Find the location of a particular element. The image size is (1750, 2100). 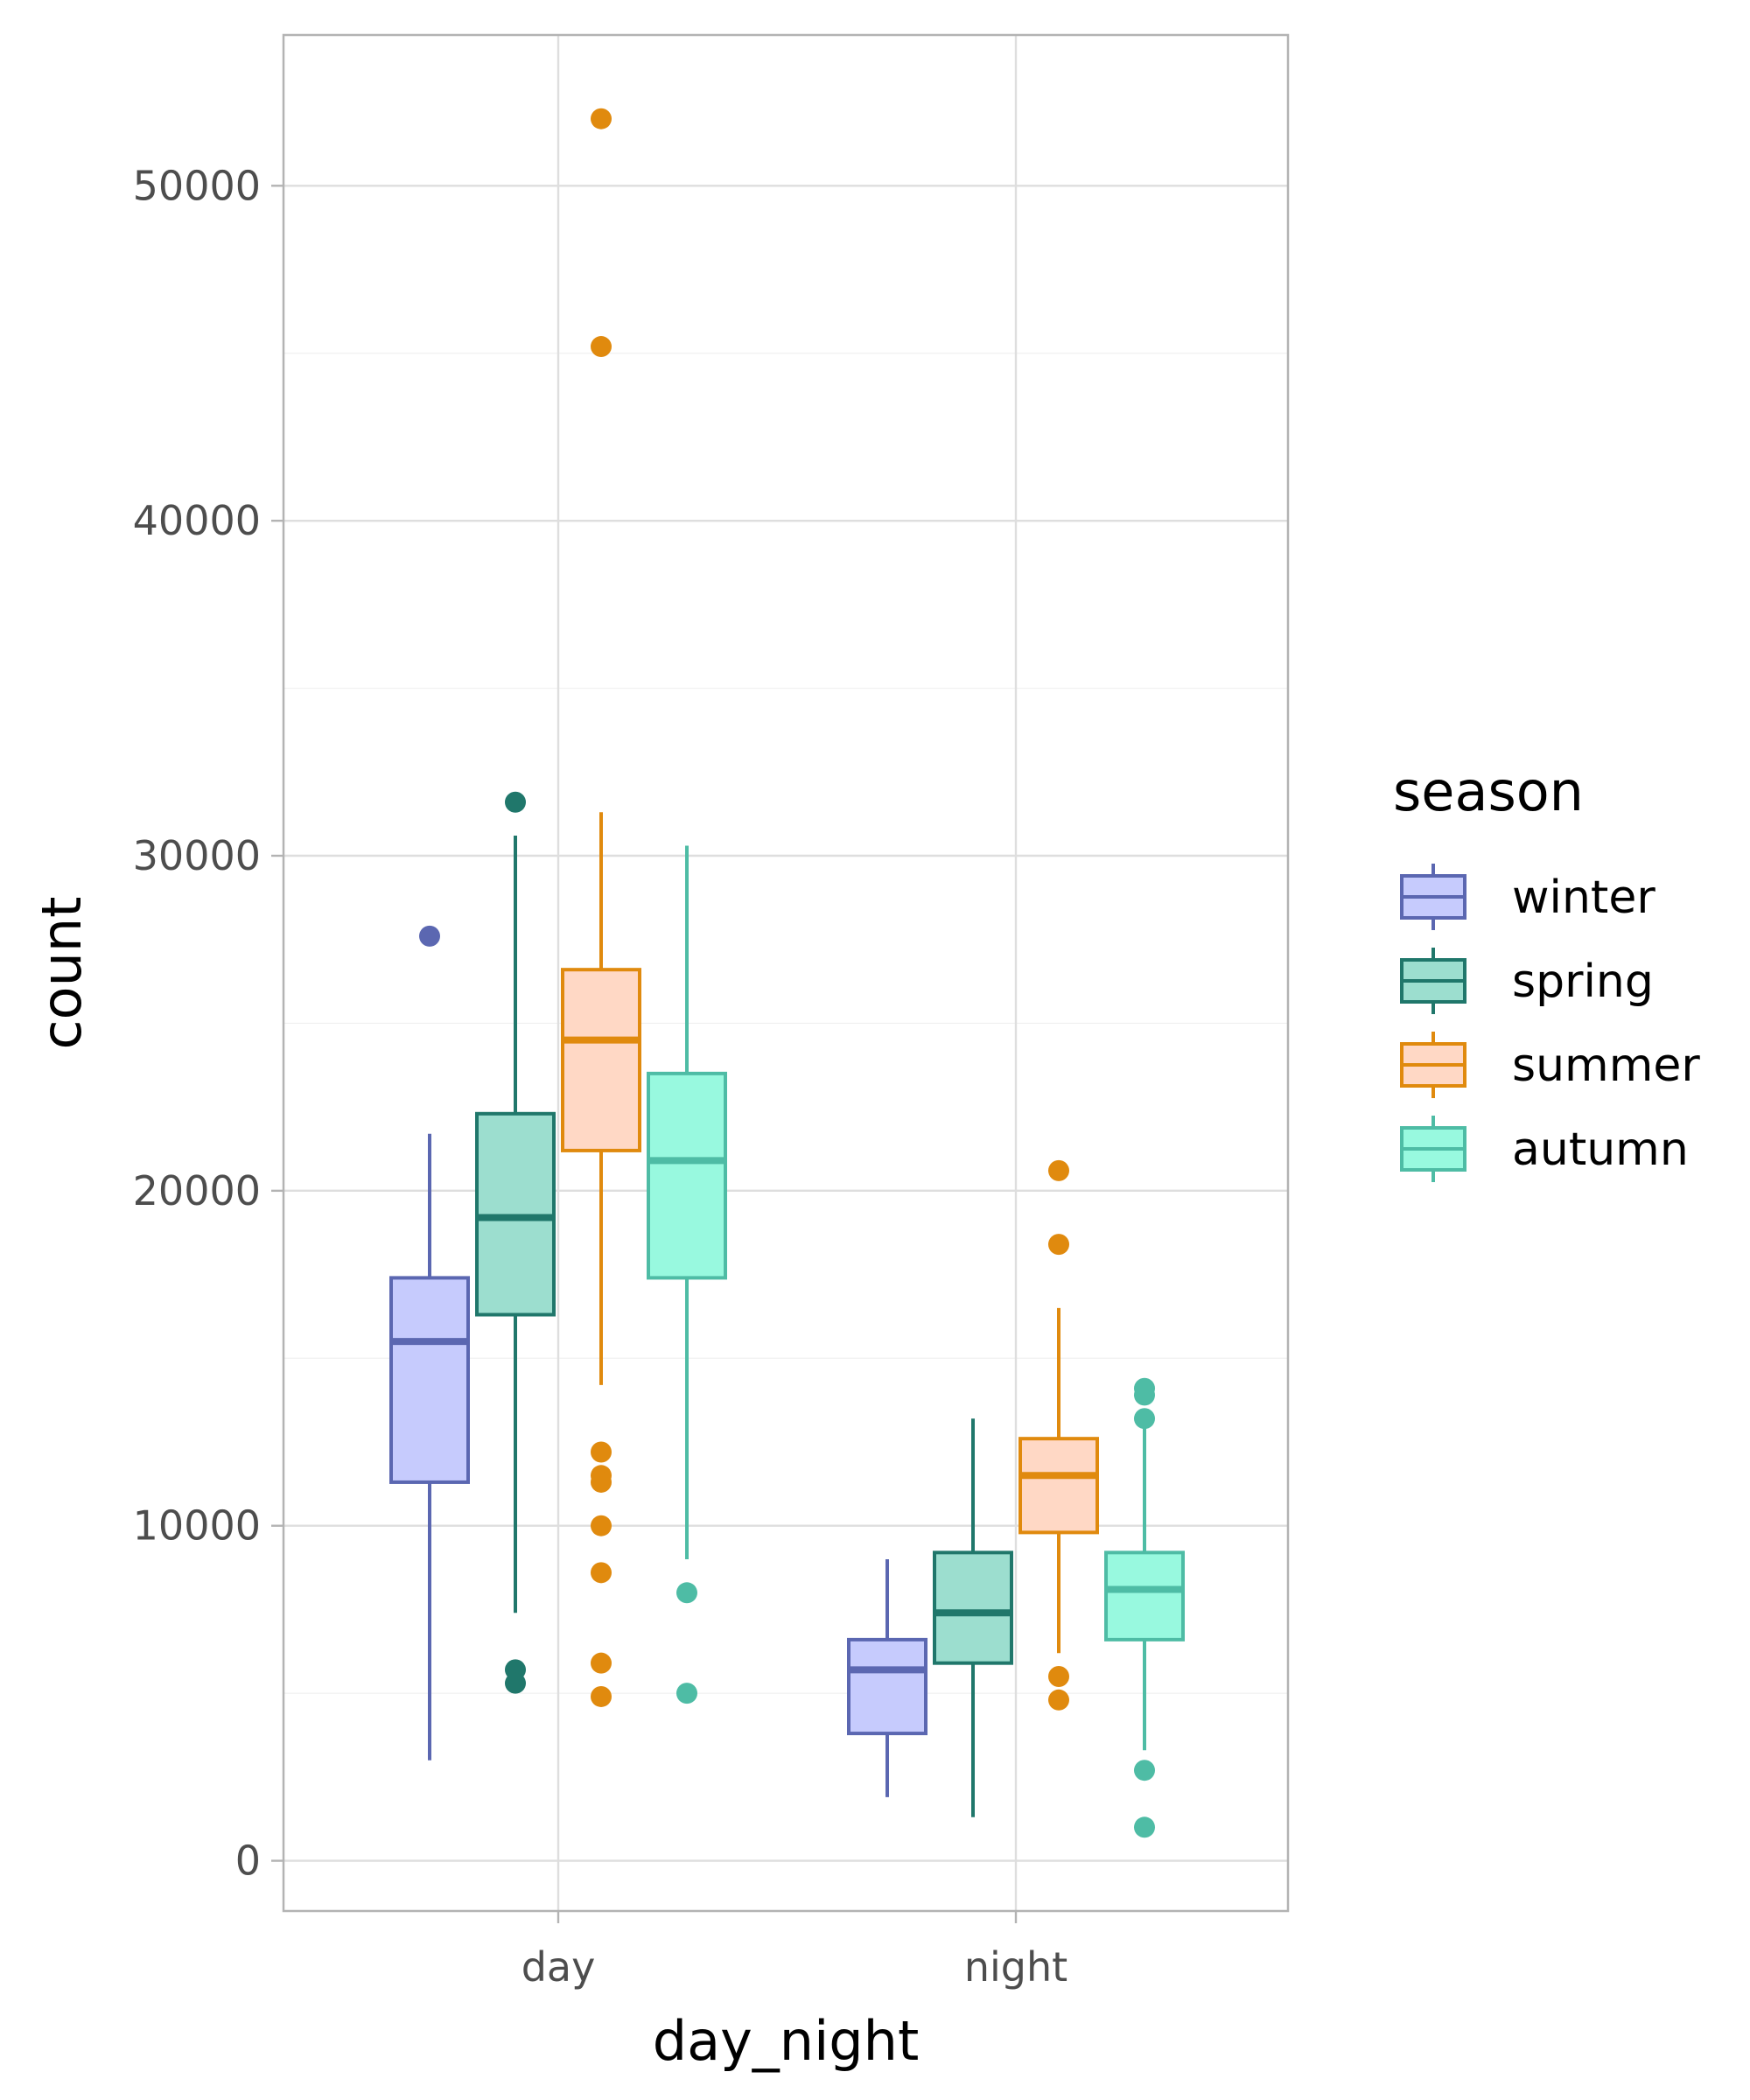

box-winter-night is located at coordinates (887, 1678).